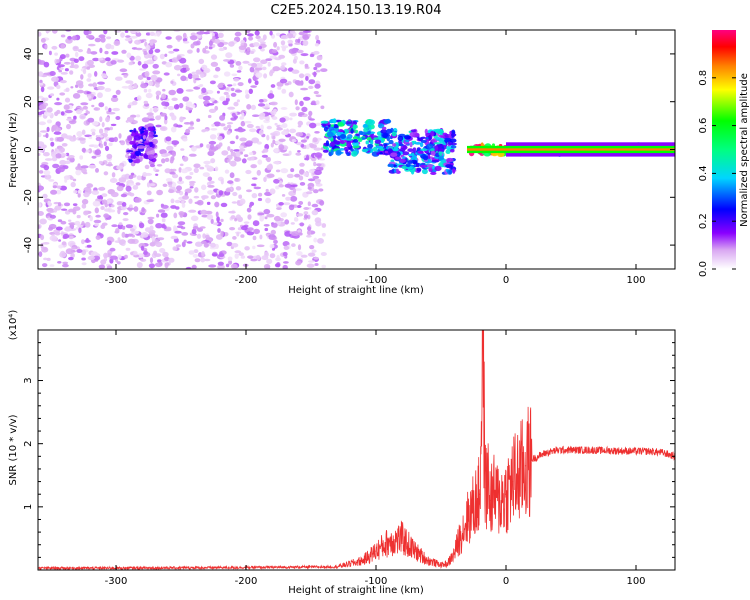 The width and height of the screenshot is (750, 600). Describe the element at coordinates (355, 10) in the screenshot. I see `chart-title: C2E5.2024.150.13.19.R04` at that location.